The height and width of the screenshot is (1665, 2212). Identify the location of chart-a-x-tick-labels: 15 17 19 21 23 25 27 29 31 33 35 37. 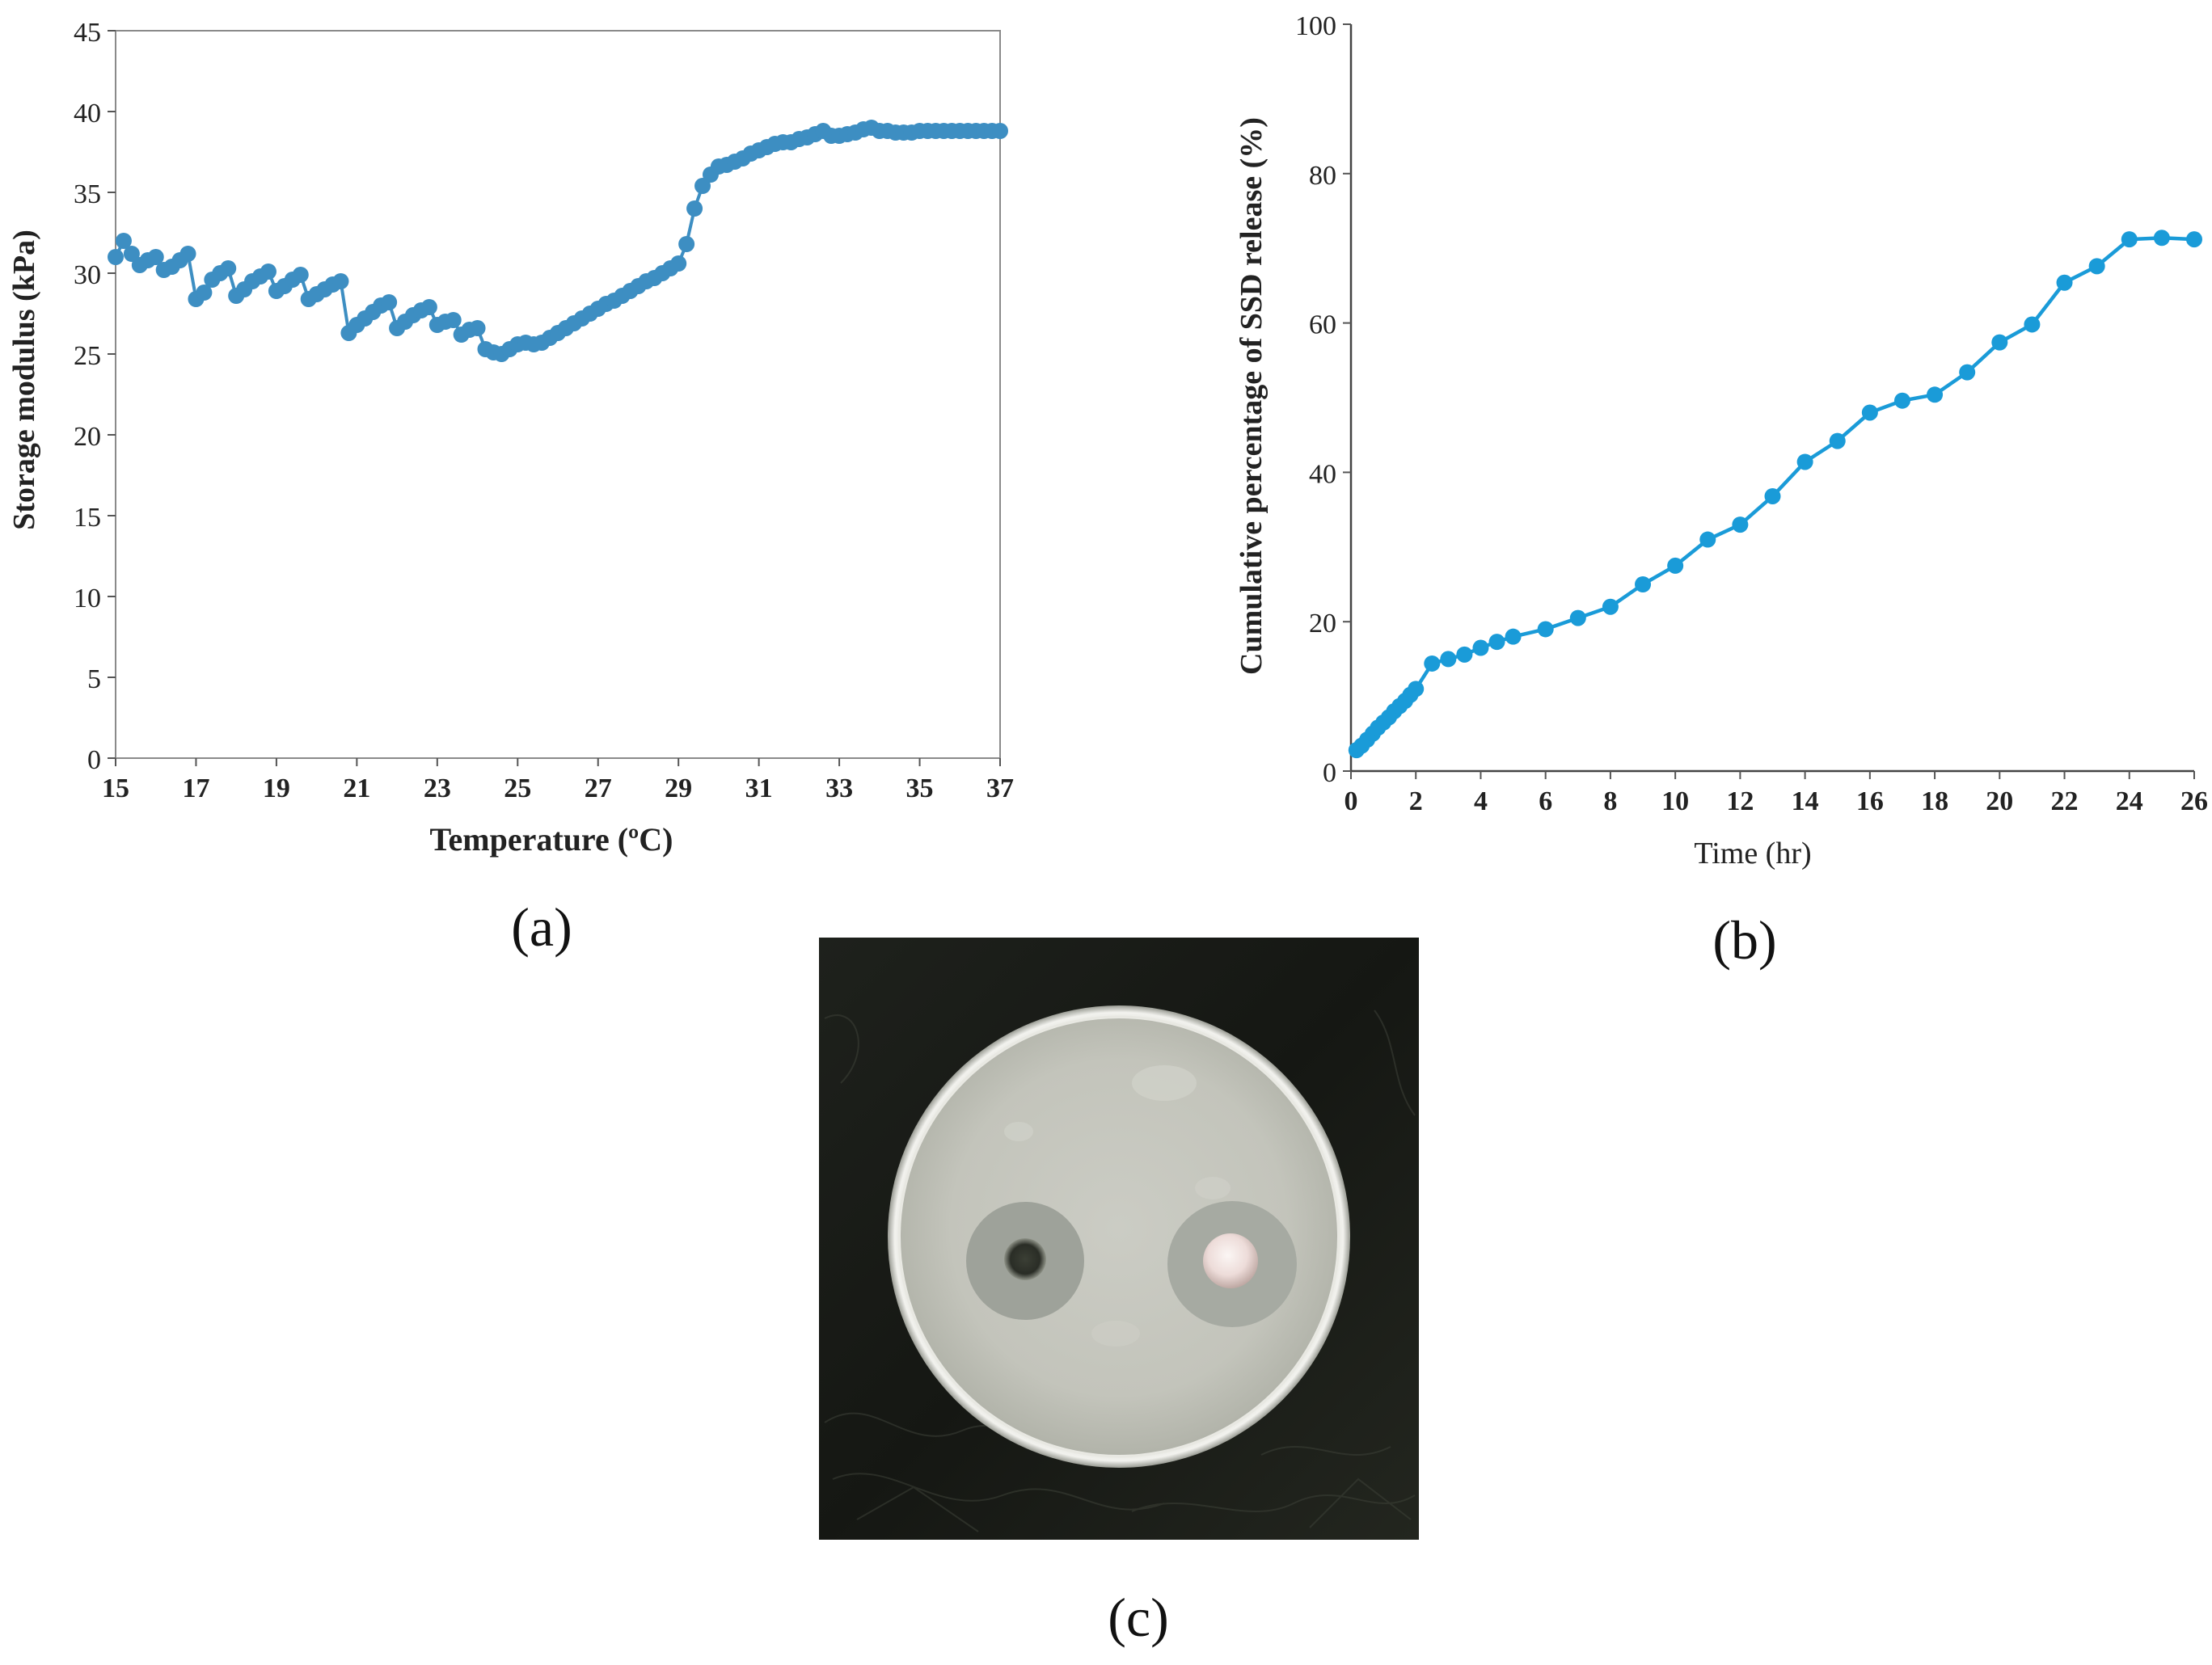
(558, 788).